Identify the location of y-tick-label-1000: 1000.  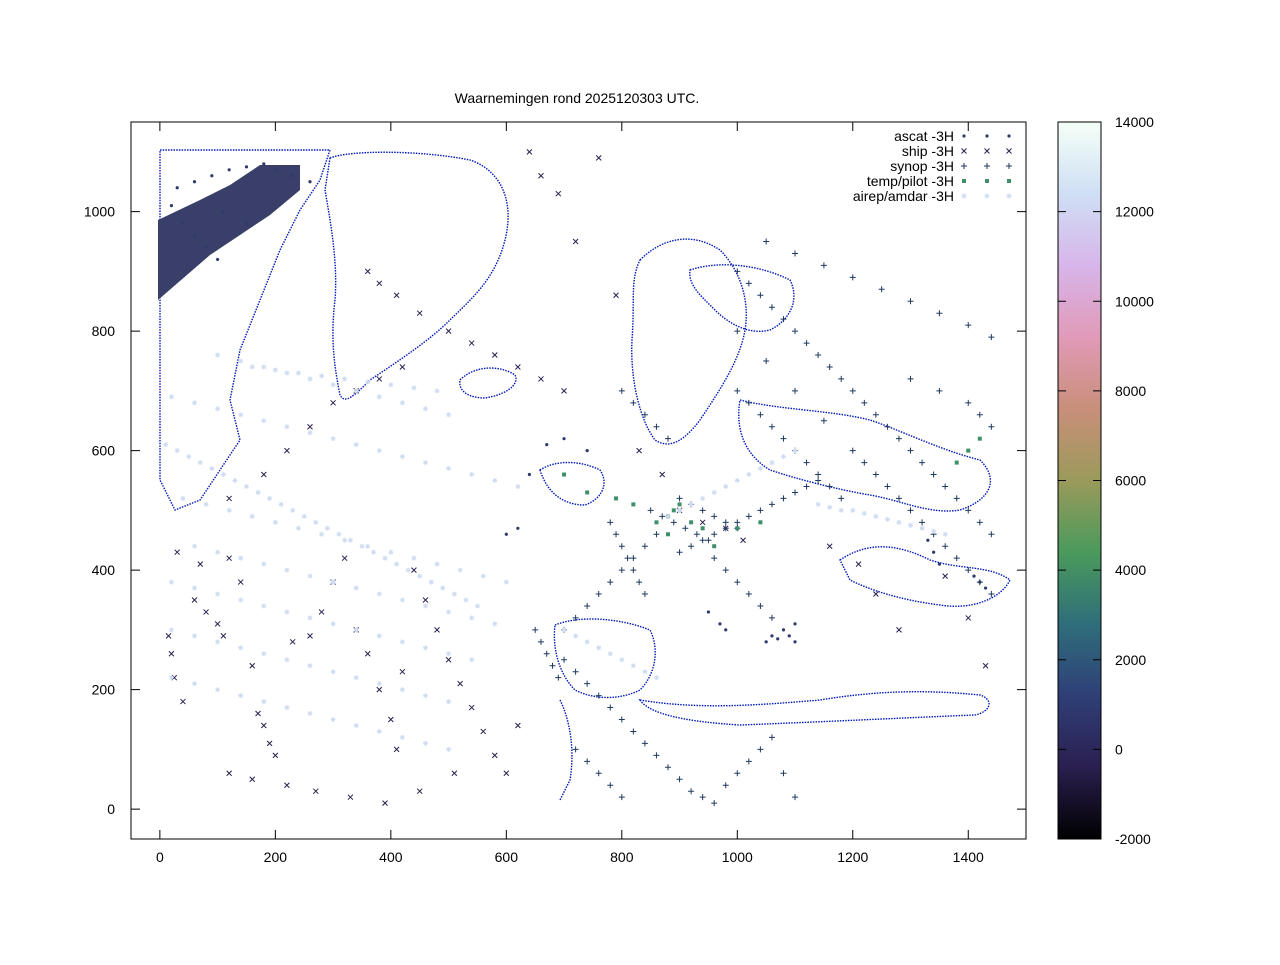
(99, 212).